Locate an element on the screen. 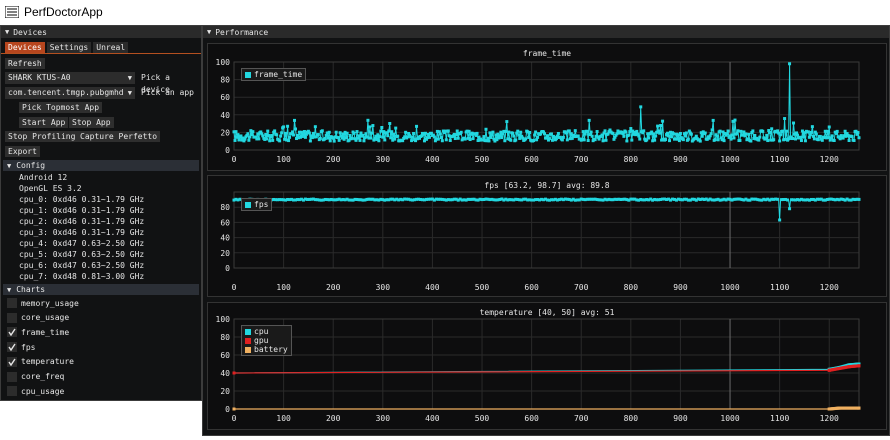 The image size is (890, 440). config-section-header: ▼ Config is located at coordinates (101, 165).